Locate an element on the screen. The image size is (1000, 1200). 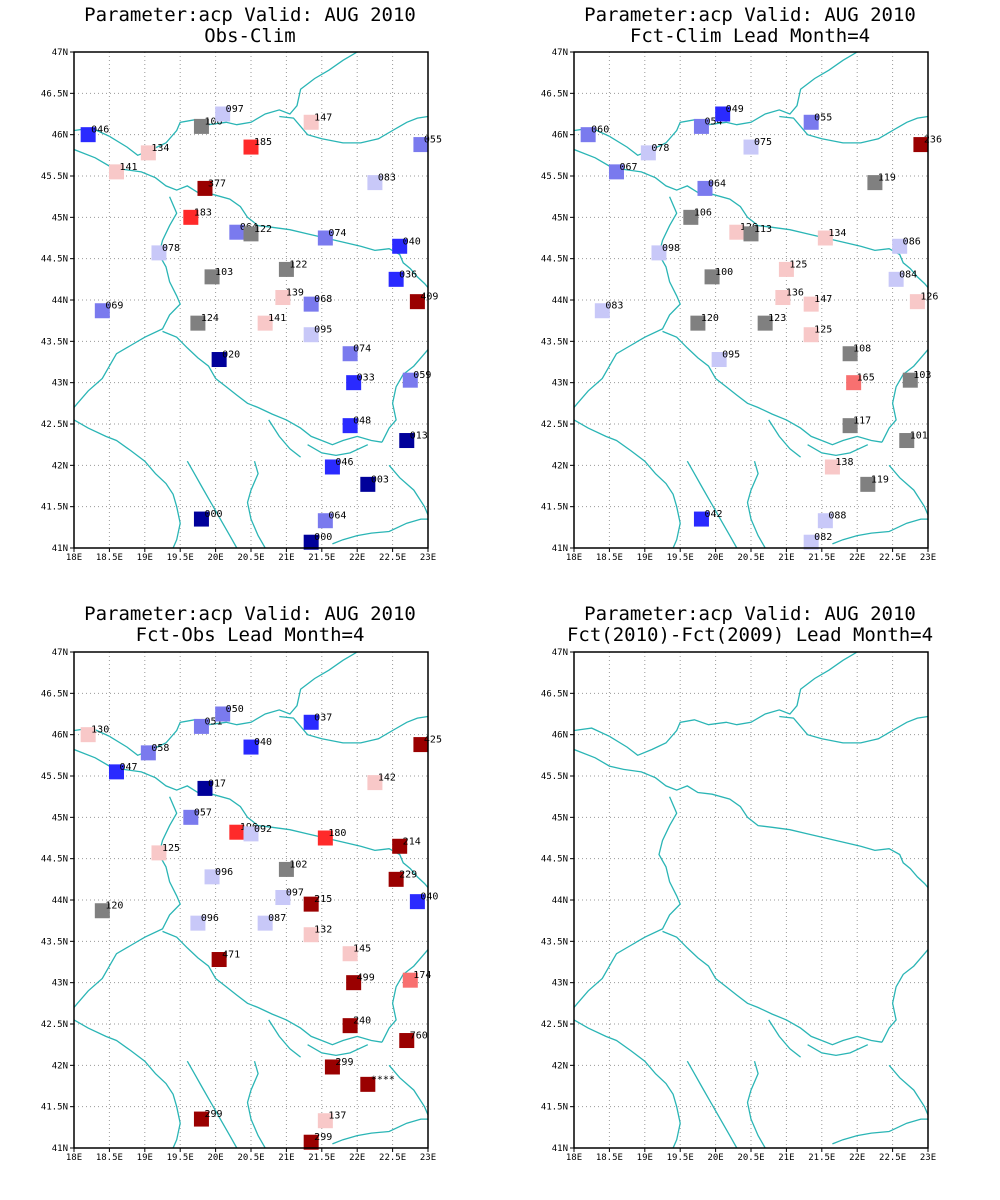
y-tick-label: 45.5N is located at coordinates (554, 777).